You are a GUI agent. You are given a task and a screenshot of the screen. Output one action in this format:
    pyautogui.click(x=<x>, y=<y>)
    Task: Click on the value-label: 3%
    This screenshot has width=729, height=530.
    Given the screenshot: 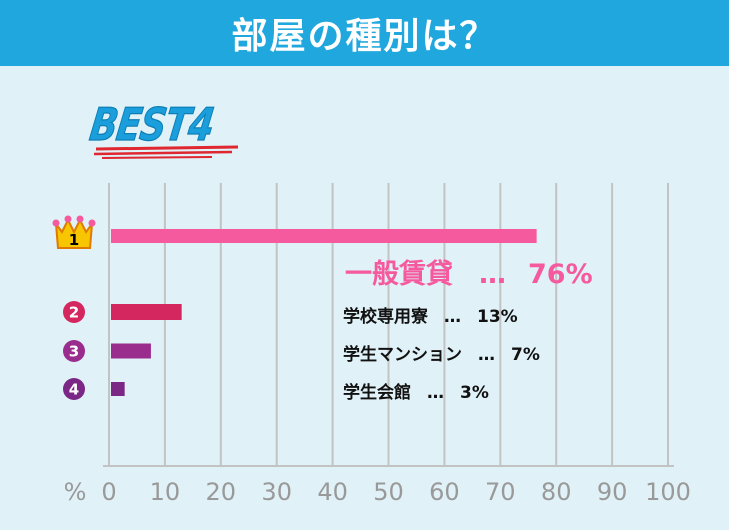 What is the action you would take?
    pyautogui.click(x=474, y=393)
    